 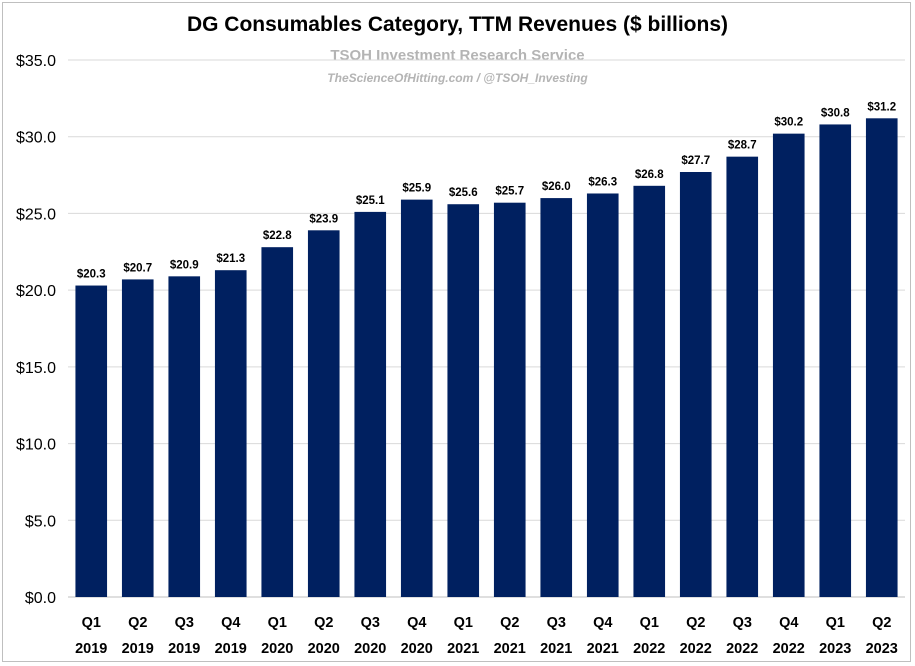 I want to click on y-tick-label: $30.0, so click(x=36, y=138).